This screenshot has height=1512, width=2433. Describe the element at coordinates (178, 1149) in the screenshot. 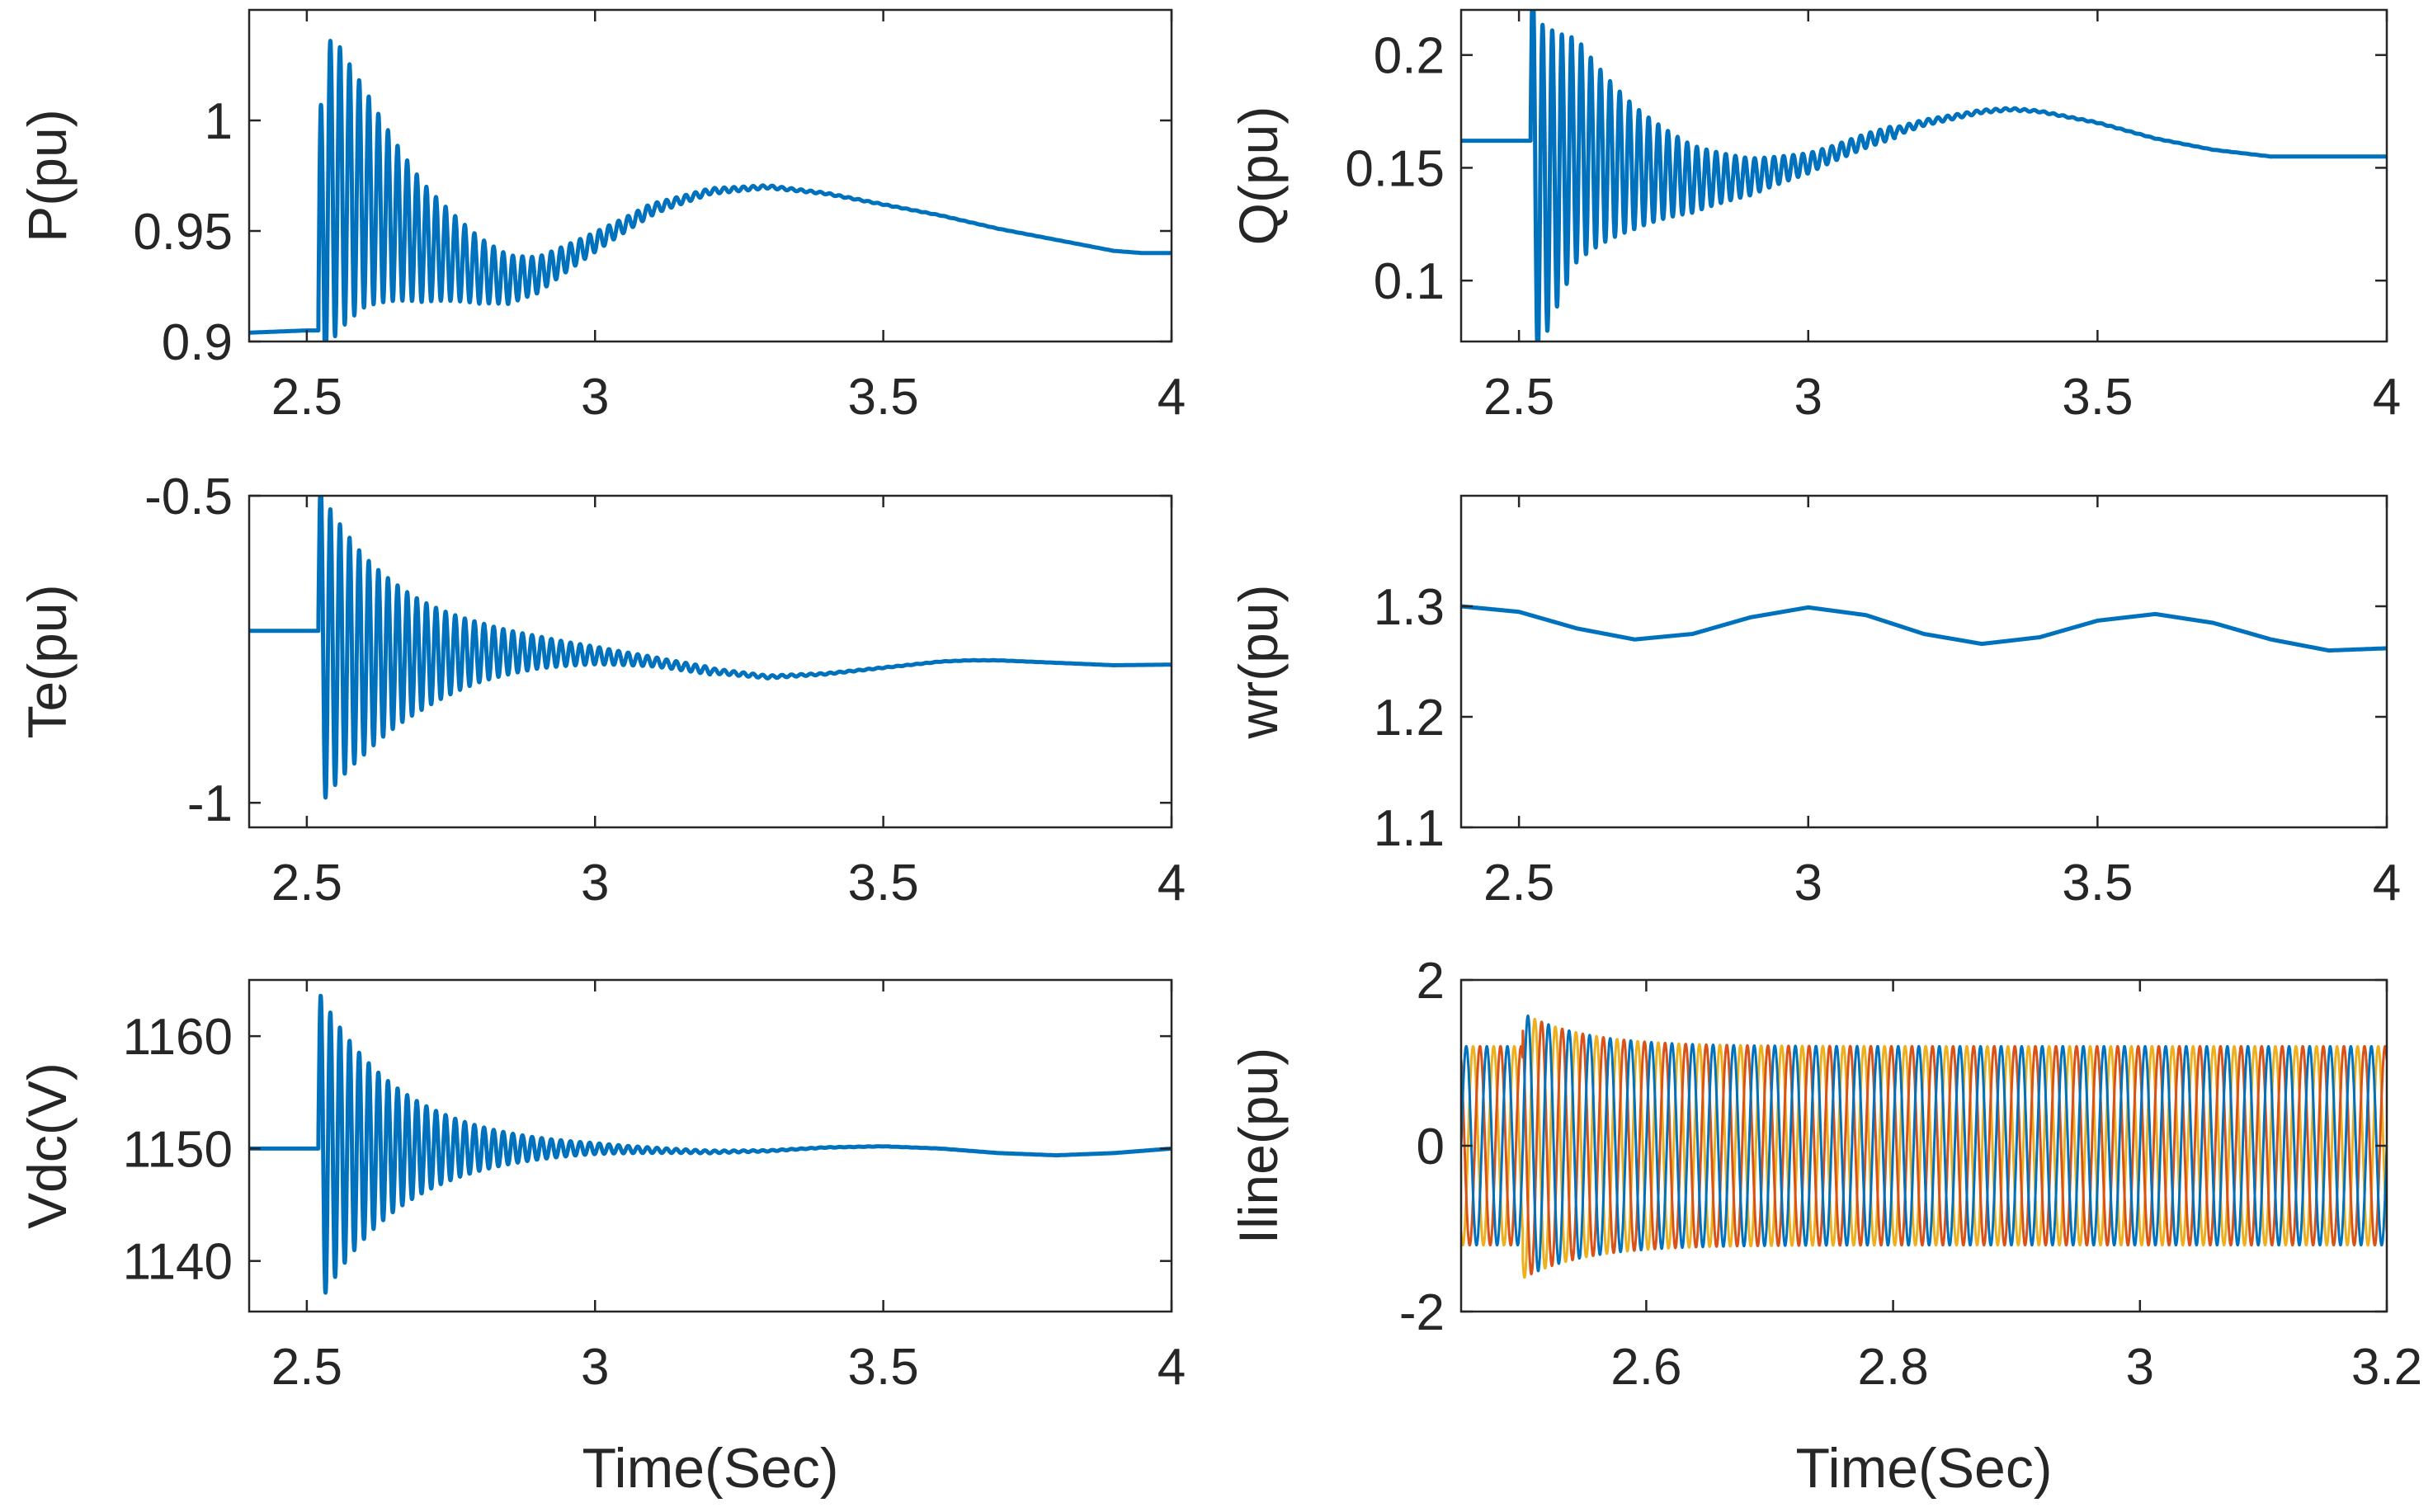

I see `vdc-ytick-label: 1150` at that location.